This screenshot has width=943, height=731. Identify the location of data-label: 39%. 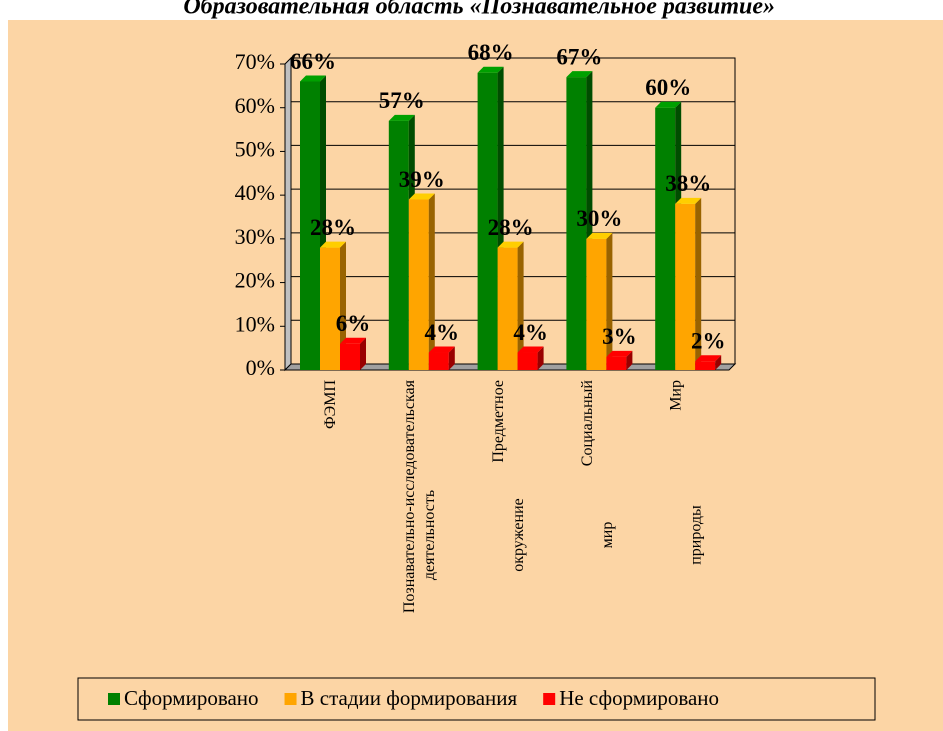
(422, 179).